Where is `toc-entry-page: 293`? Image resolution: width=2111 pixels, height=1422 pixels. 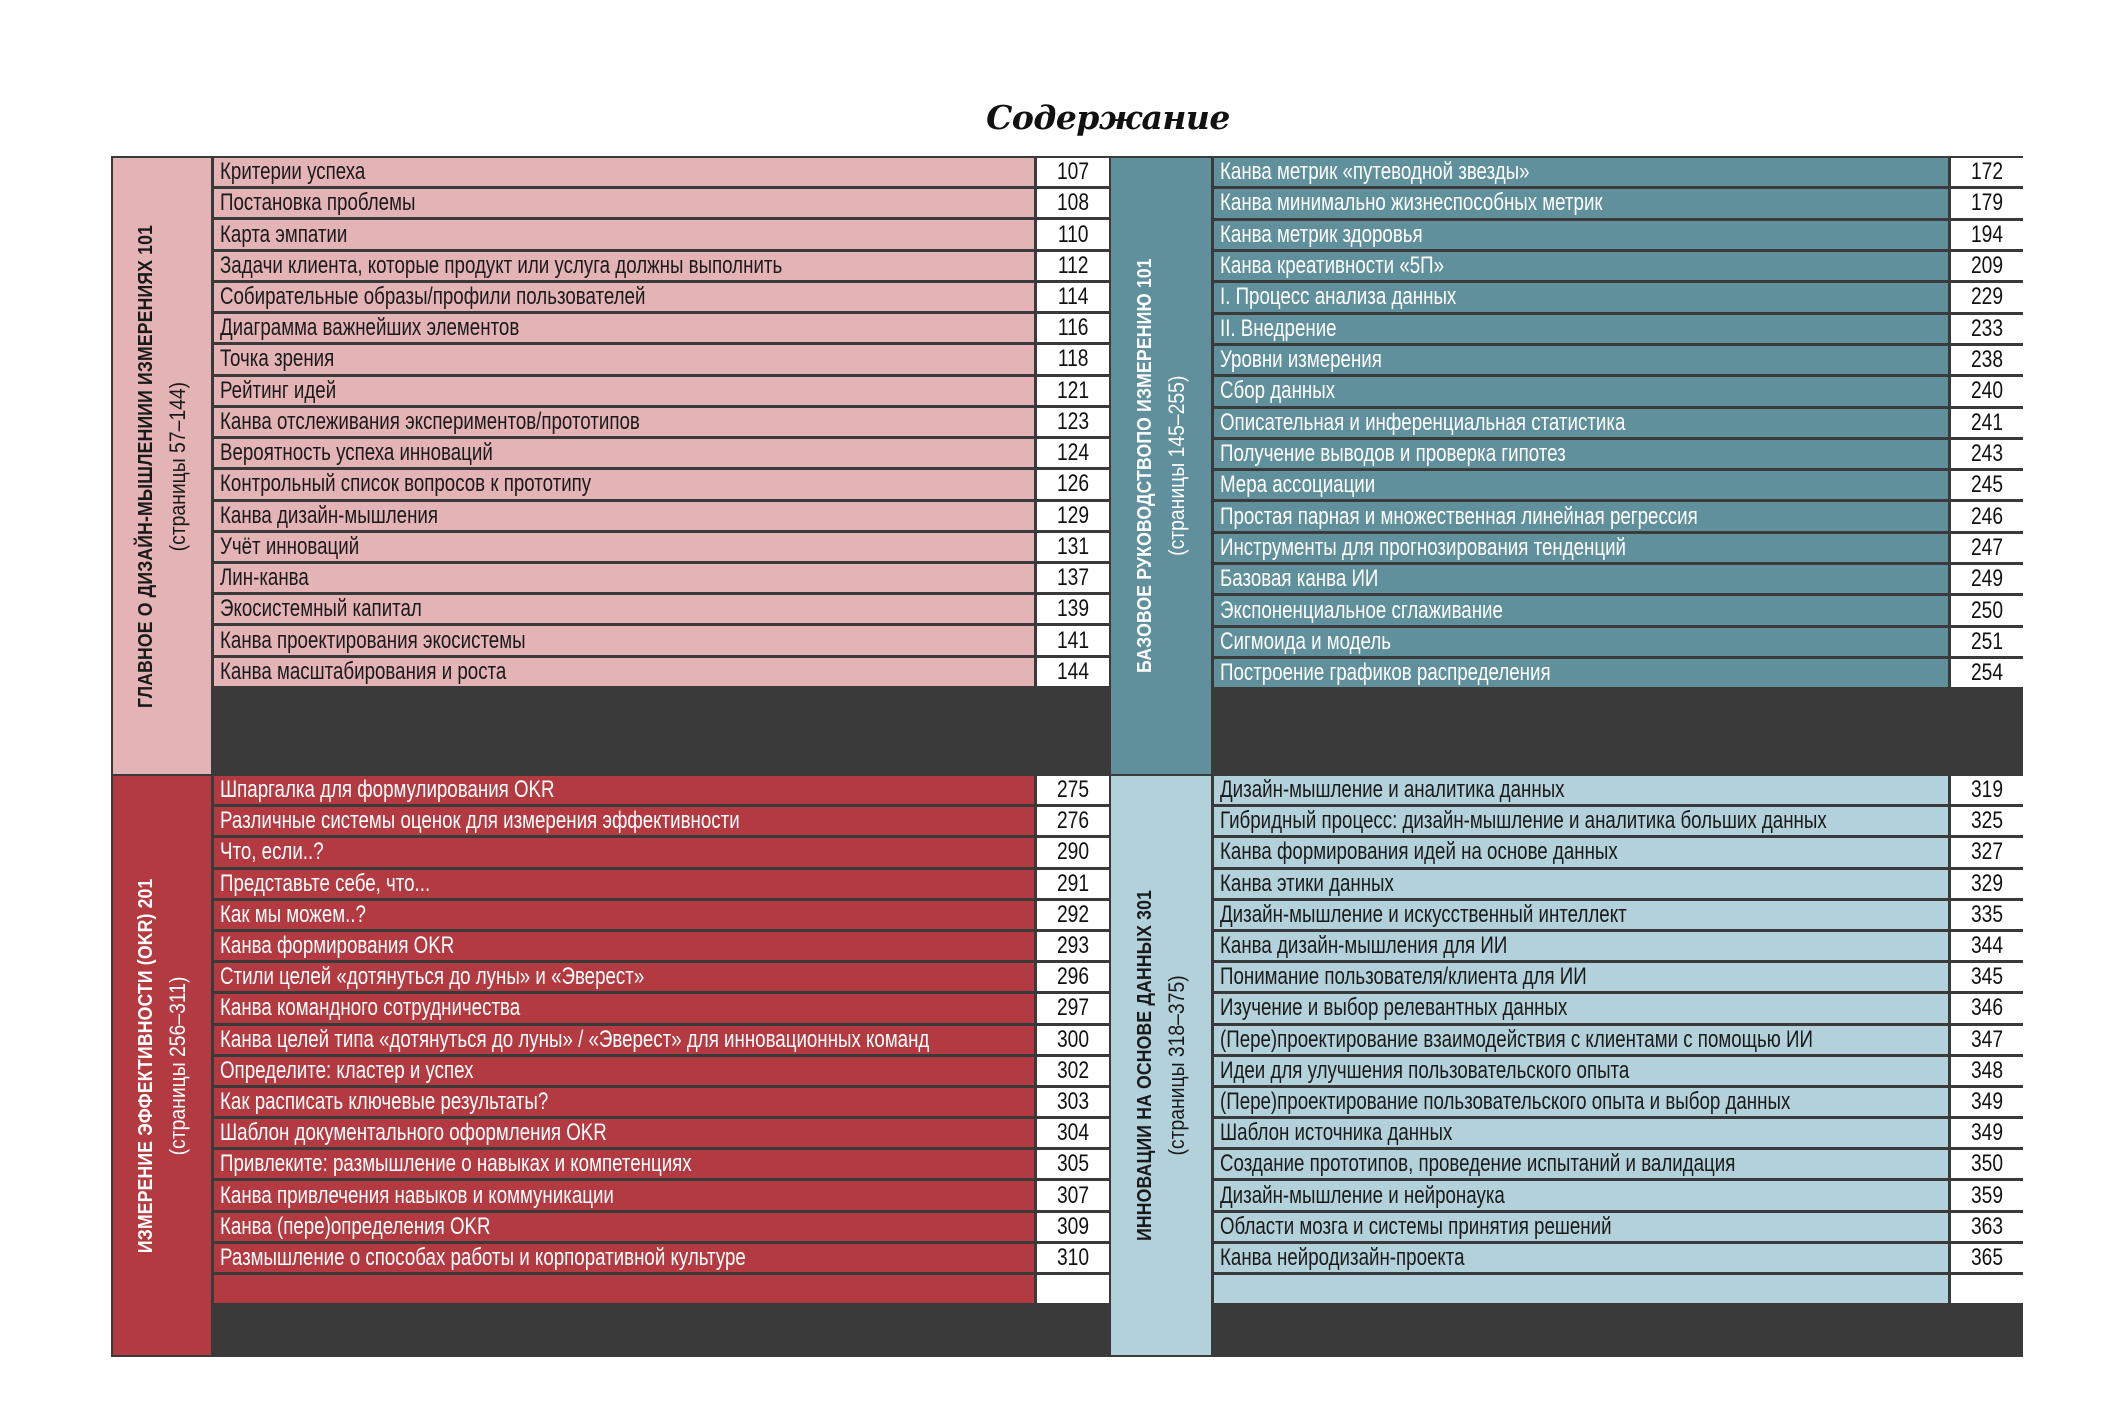
toc-entry-page: 293 is located at coordinates (1073, 946).